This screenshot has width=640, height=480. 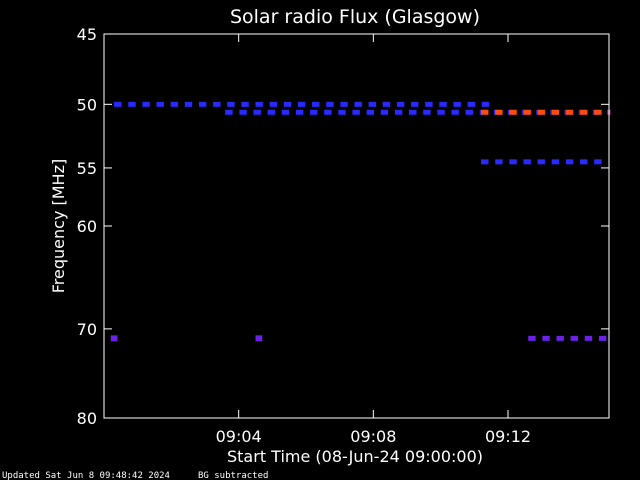 I want to click on y-tick-label-0: 45, so click(x=87, y=34).